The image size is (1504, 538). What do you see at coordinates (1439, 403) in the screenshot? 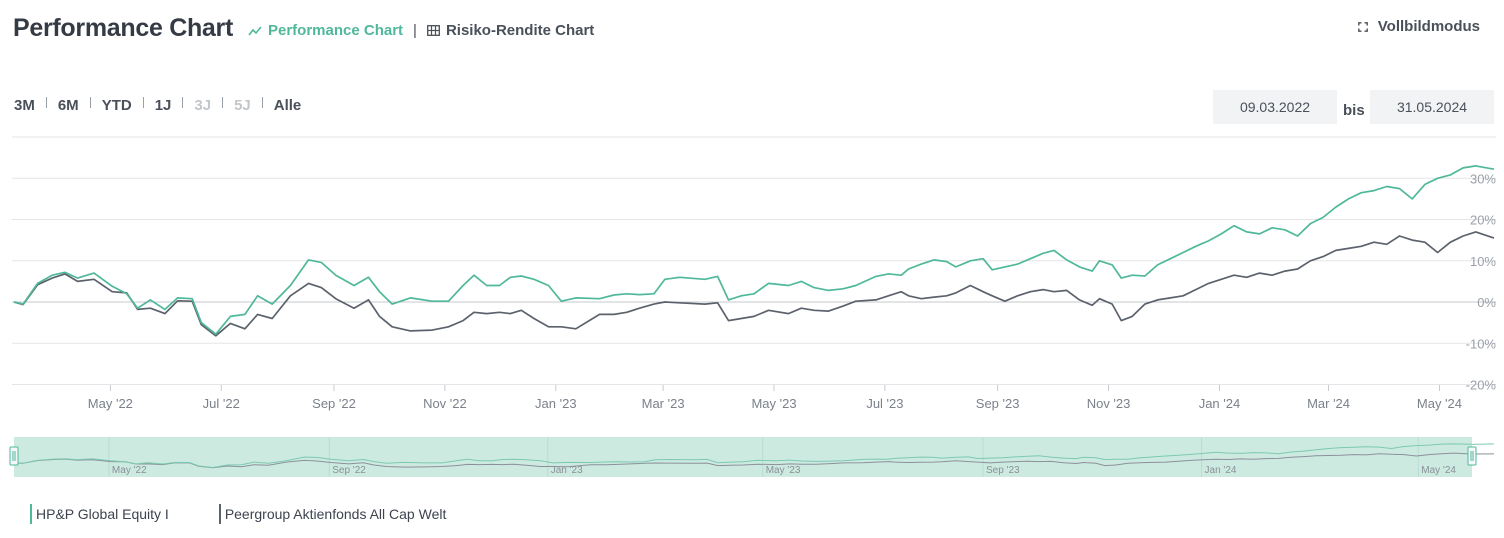
I see `x-tick-label: May '24` at bounding box center [1439, 403].